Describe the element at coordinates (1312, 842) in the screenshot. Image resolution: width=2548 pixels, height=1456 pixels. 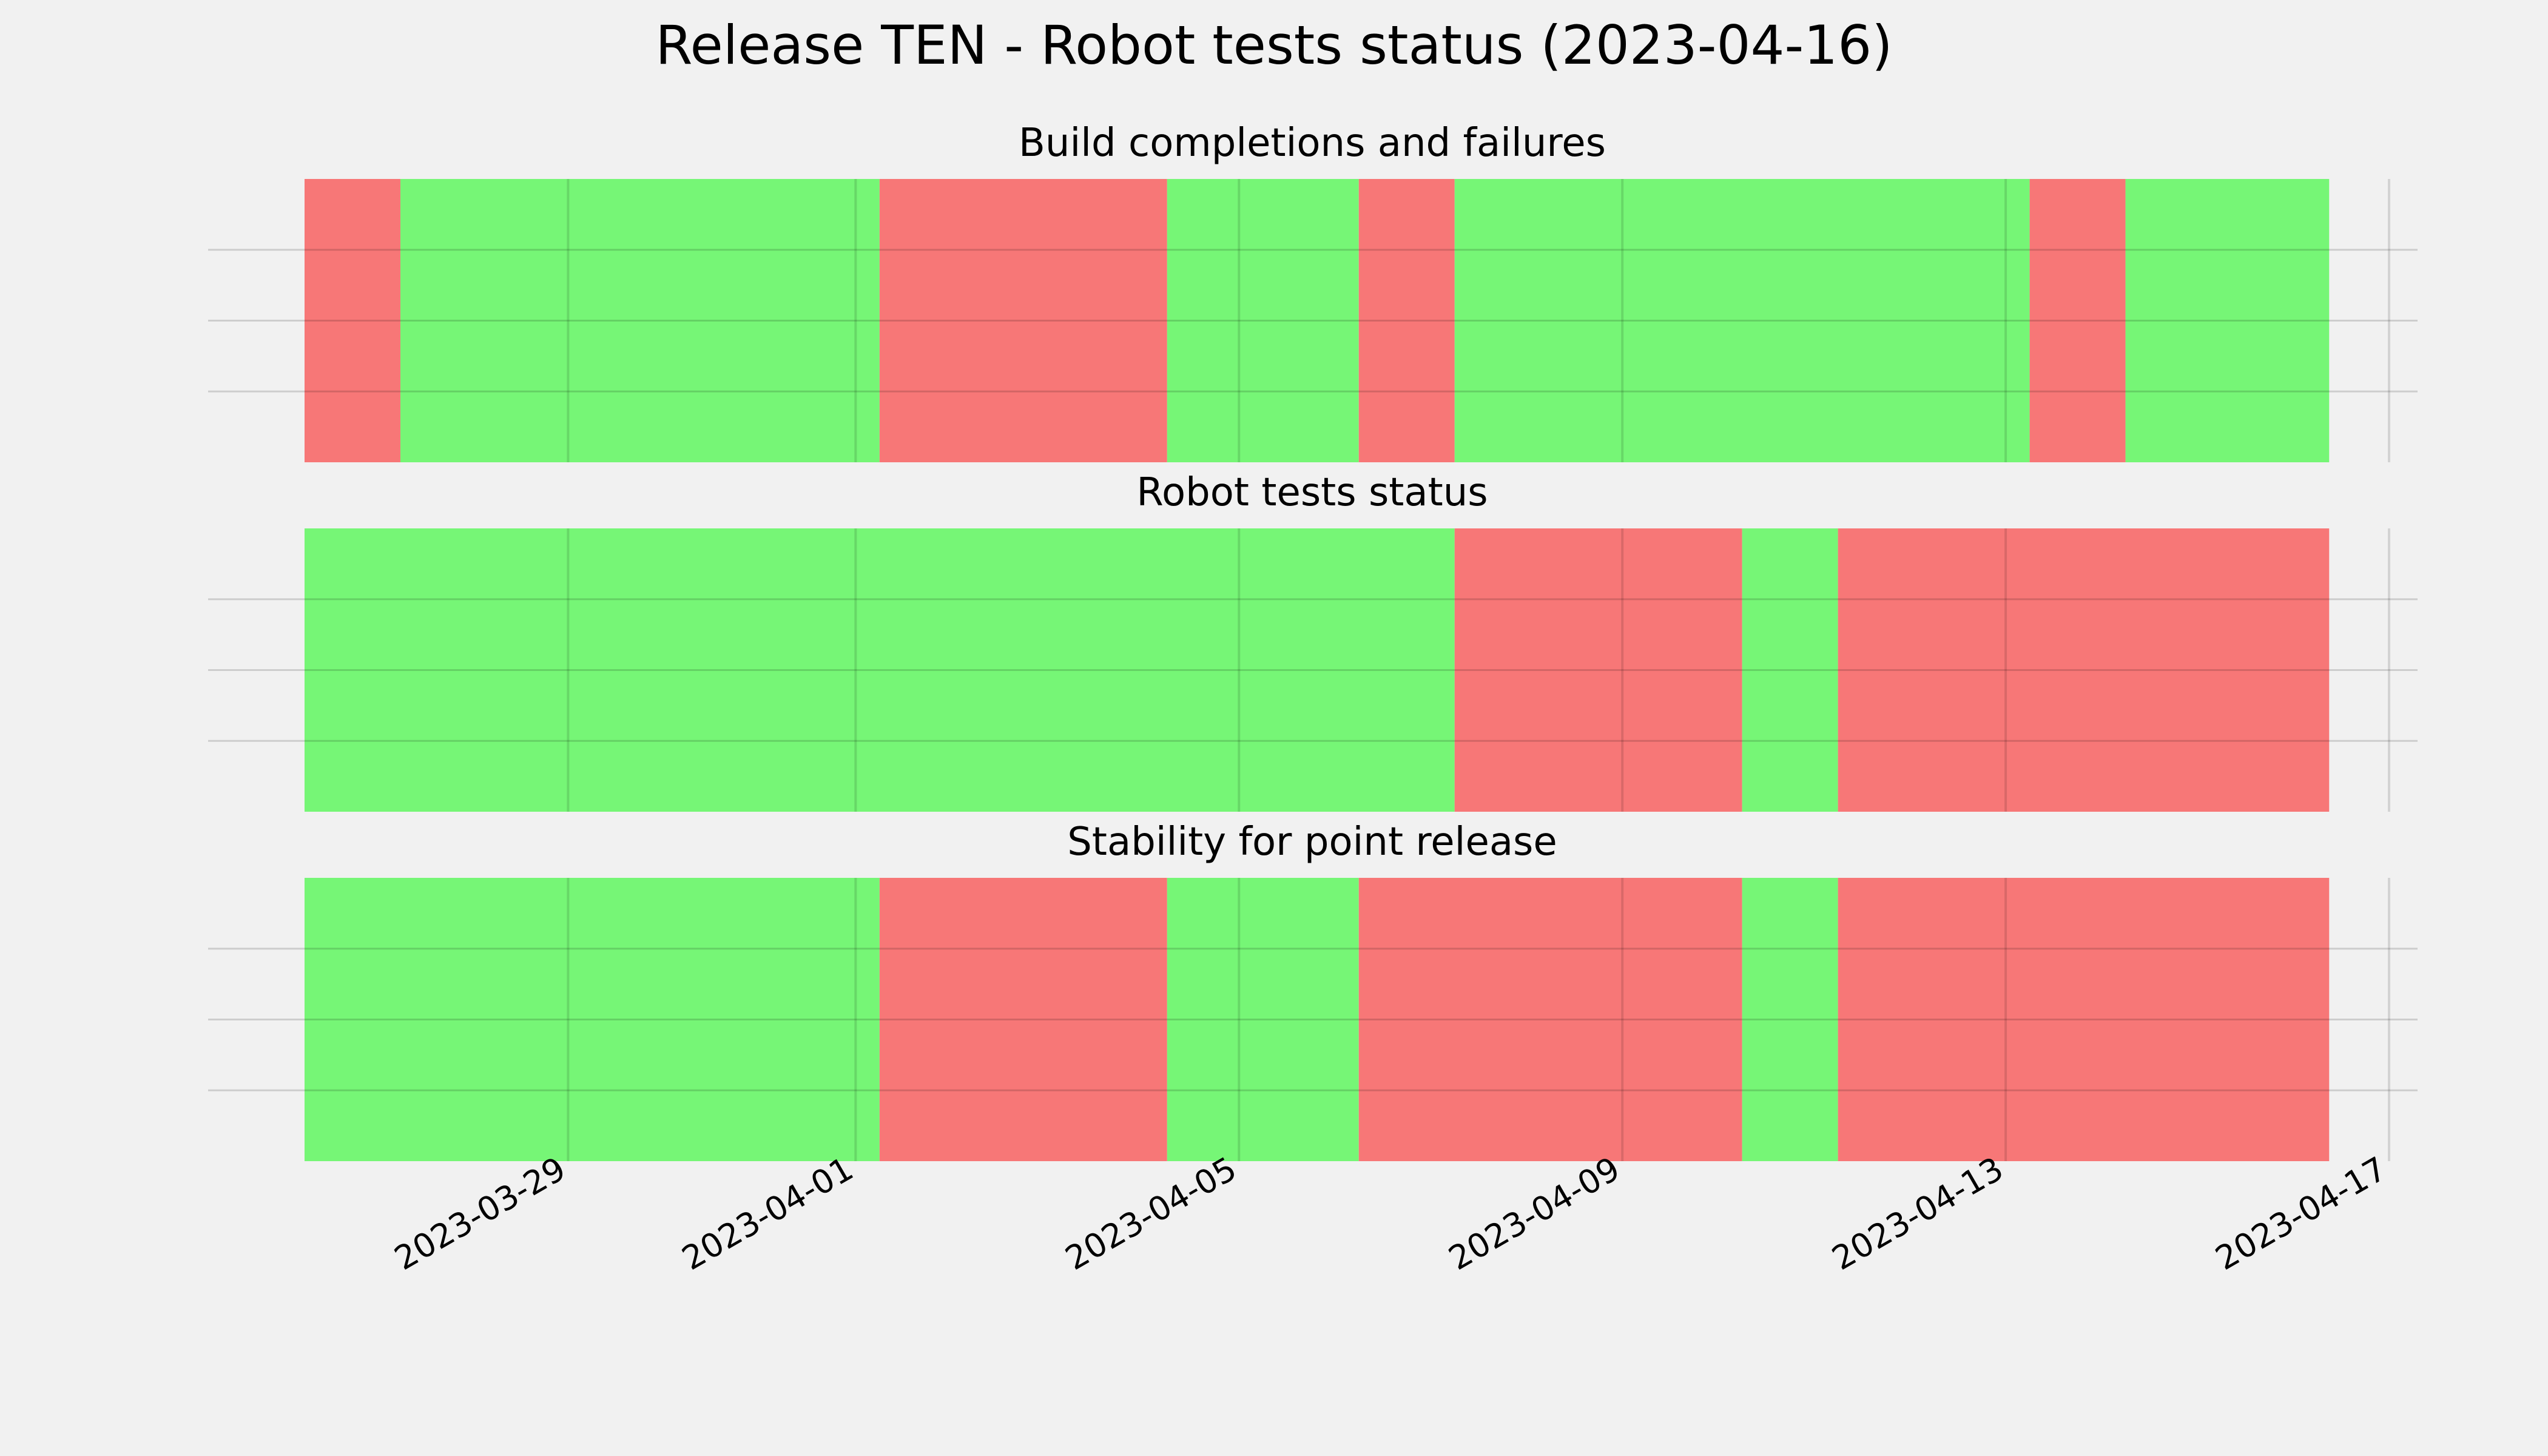
I see `panel-title: Stability for point release` at that location.